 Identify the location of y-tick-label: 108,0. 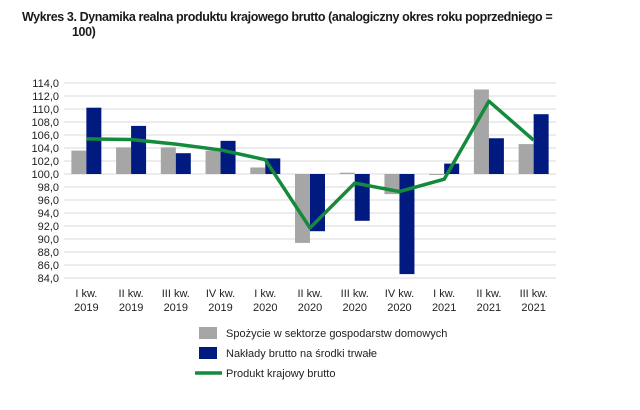
(45, 123).